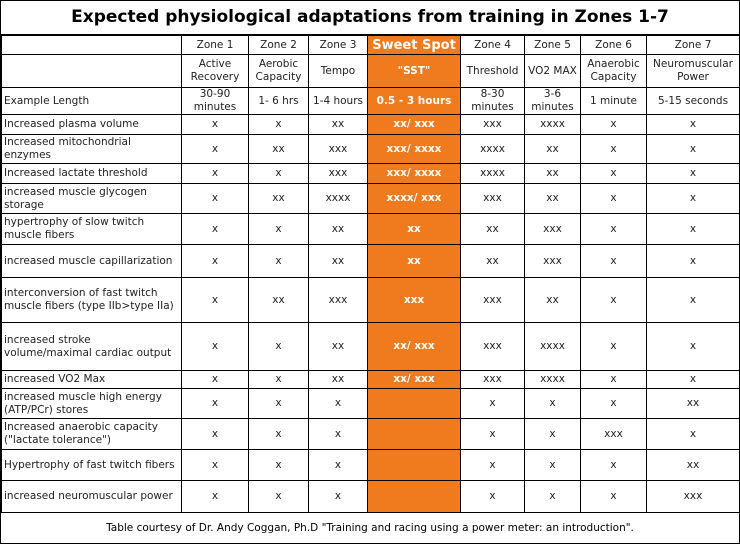  Describe the element at coordinates (91, 101) in the screenshot. I see `row-label: Example Length` at that location.